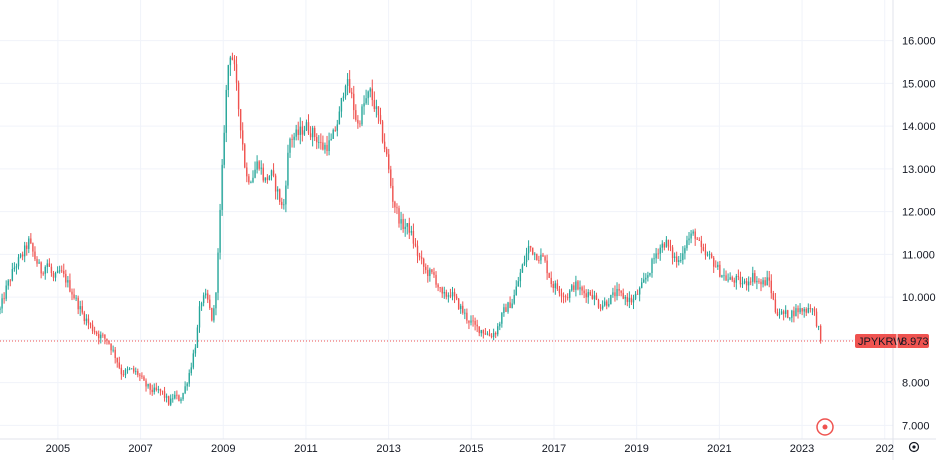 The width and height of the screenshot is (936, 460). What do you see at coordinates (306, 449) in the screenshot?
I see `x-tick-label: 2011` at bounding box center [306, 449].